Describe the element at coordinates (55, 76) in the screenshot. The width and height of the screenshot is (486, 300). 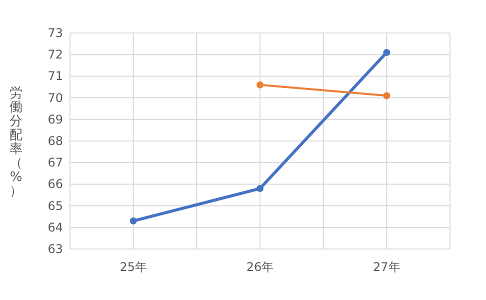
I see `y-tick-label: 71` at that location.